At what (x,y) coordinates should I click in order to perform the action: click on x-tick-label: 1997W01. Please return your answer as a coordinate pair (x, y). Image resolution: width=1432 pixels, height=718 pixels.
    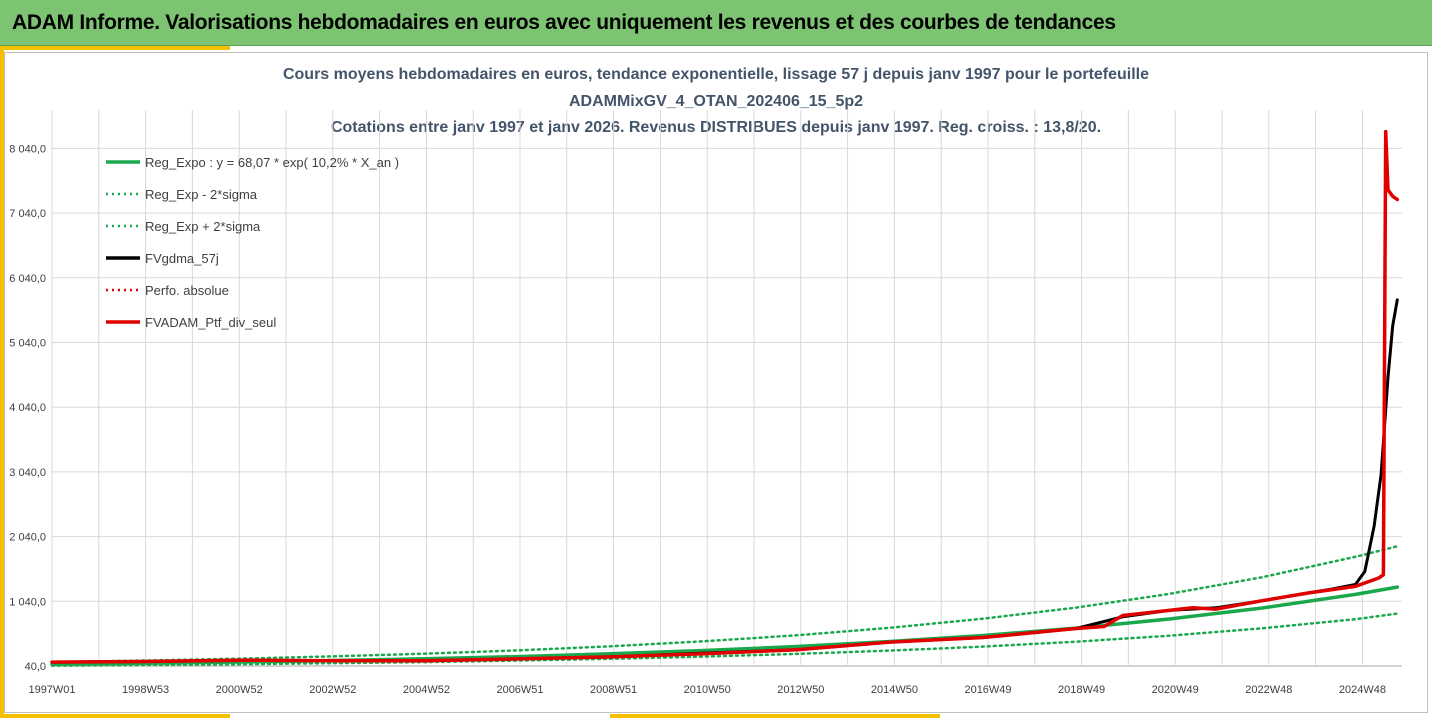
    Looking at the image, I should click on (51, 690).